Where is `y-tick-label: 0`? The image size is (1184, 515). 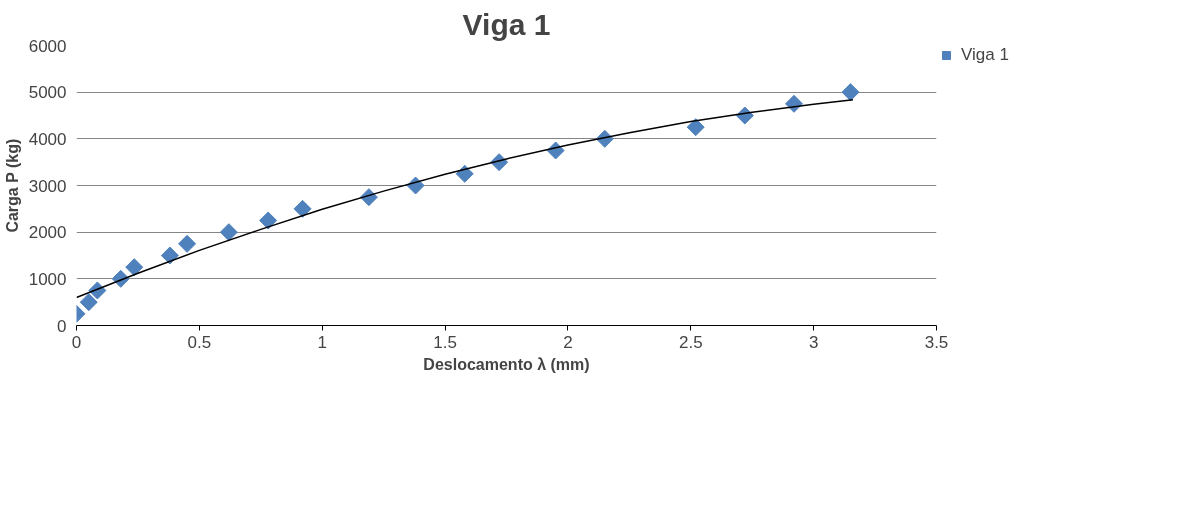 y-tick-label: 0 is located at coordinates (62, 326).